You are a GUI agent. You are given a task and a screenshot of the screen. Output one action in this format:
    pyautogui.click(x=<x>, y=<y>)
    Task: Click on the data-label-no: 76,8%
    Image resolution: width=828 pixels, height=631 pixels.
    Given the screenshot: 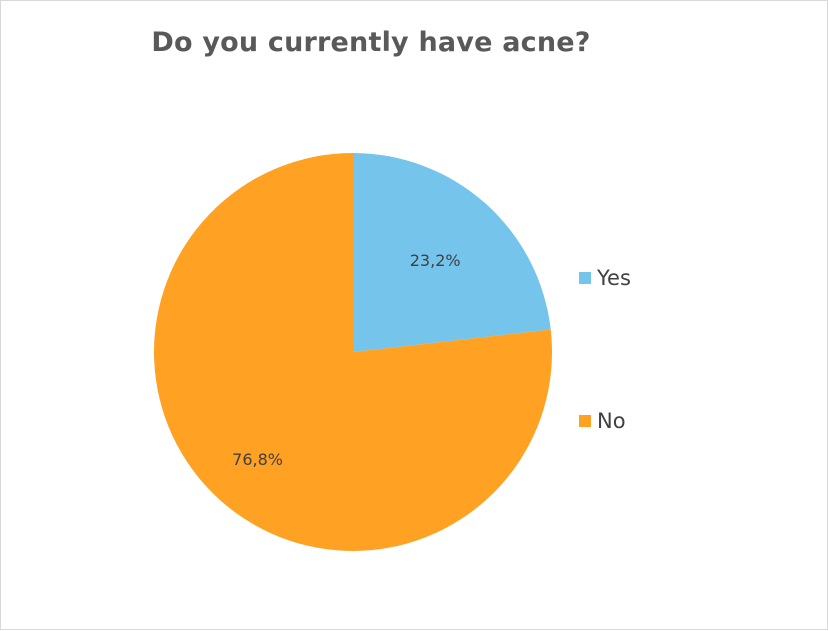 What is the action you would take?
    pyautogui.click(x=257, y=459)
    